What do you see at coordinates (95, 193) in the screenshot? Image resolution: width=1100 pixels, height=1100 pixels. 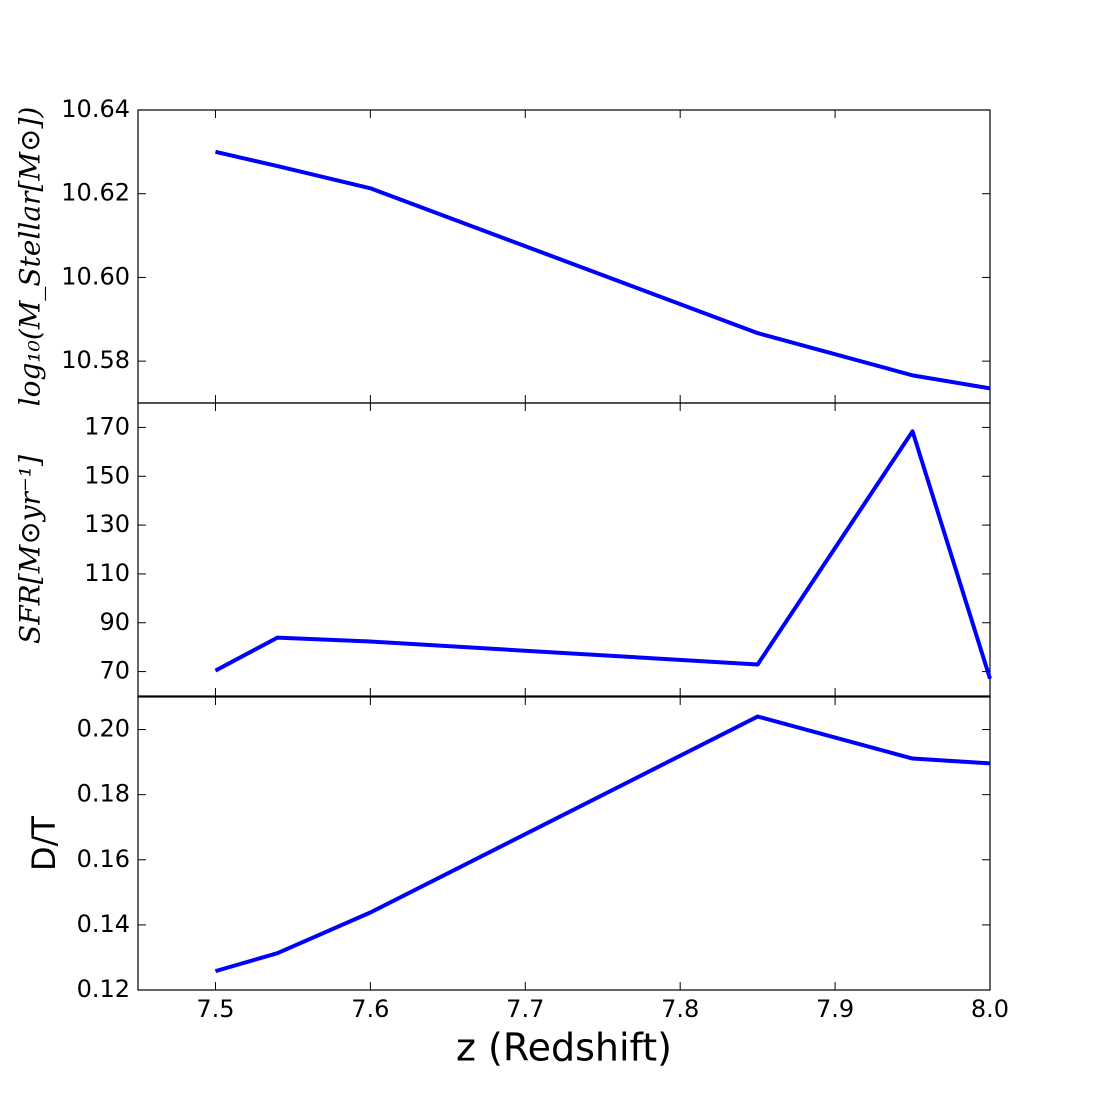 I see `y-tick-label: 10.62` at bounding box center [95, 193].